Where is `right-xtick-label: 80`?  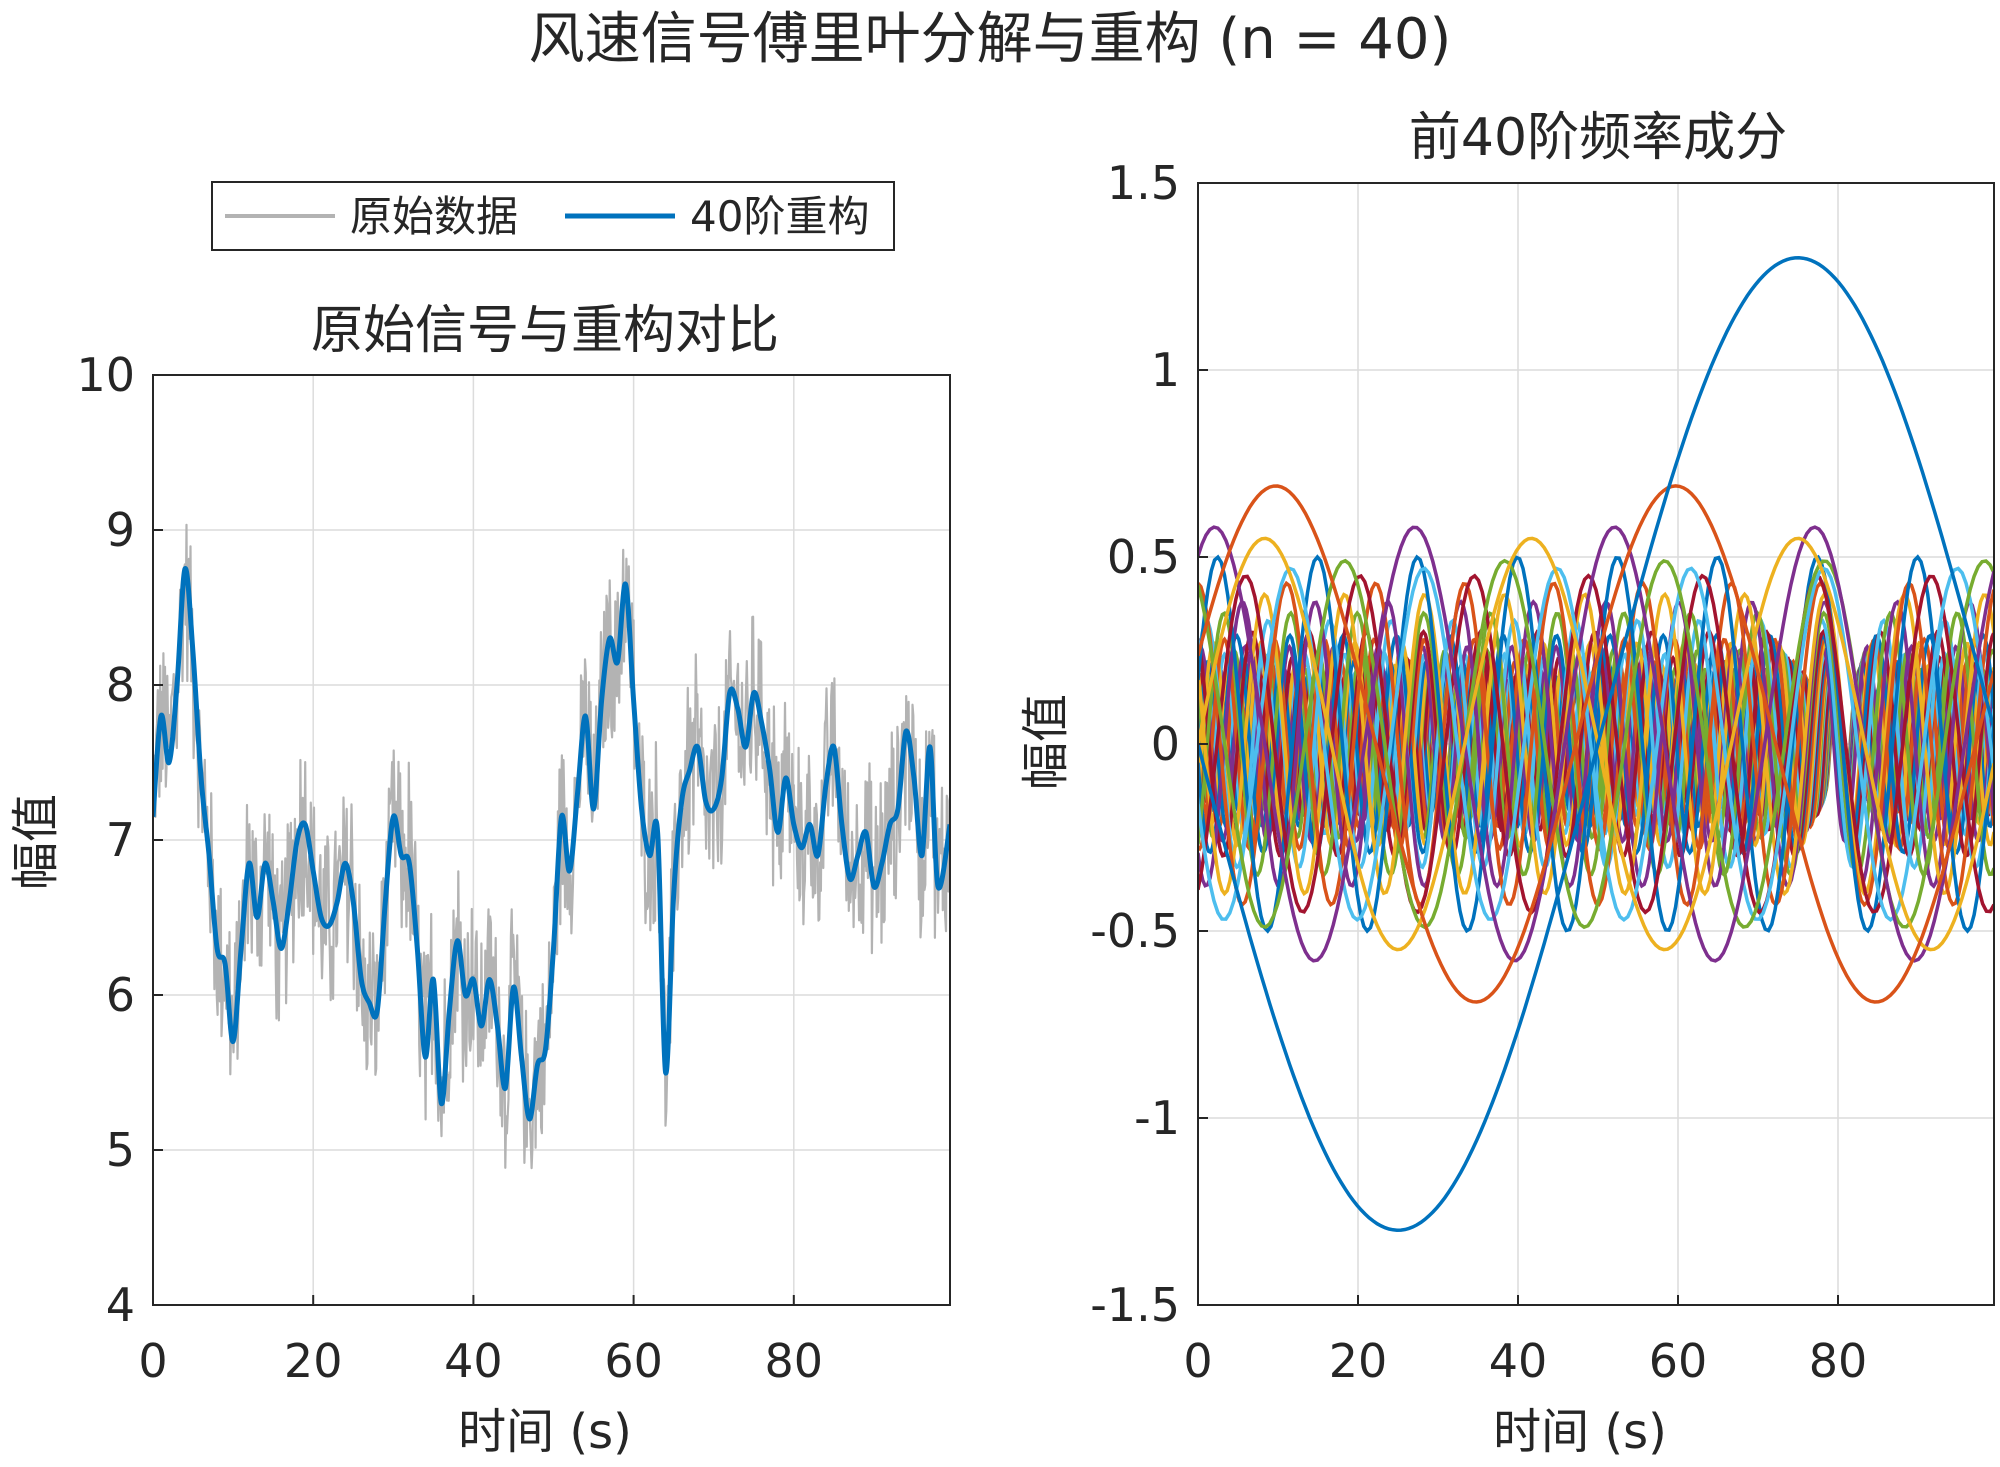
right-xtick-label: 80 is located at coordinates (1838, 1361).